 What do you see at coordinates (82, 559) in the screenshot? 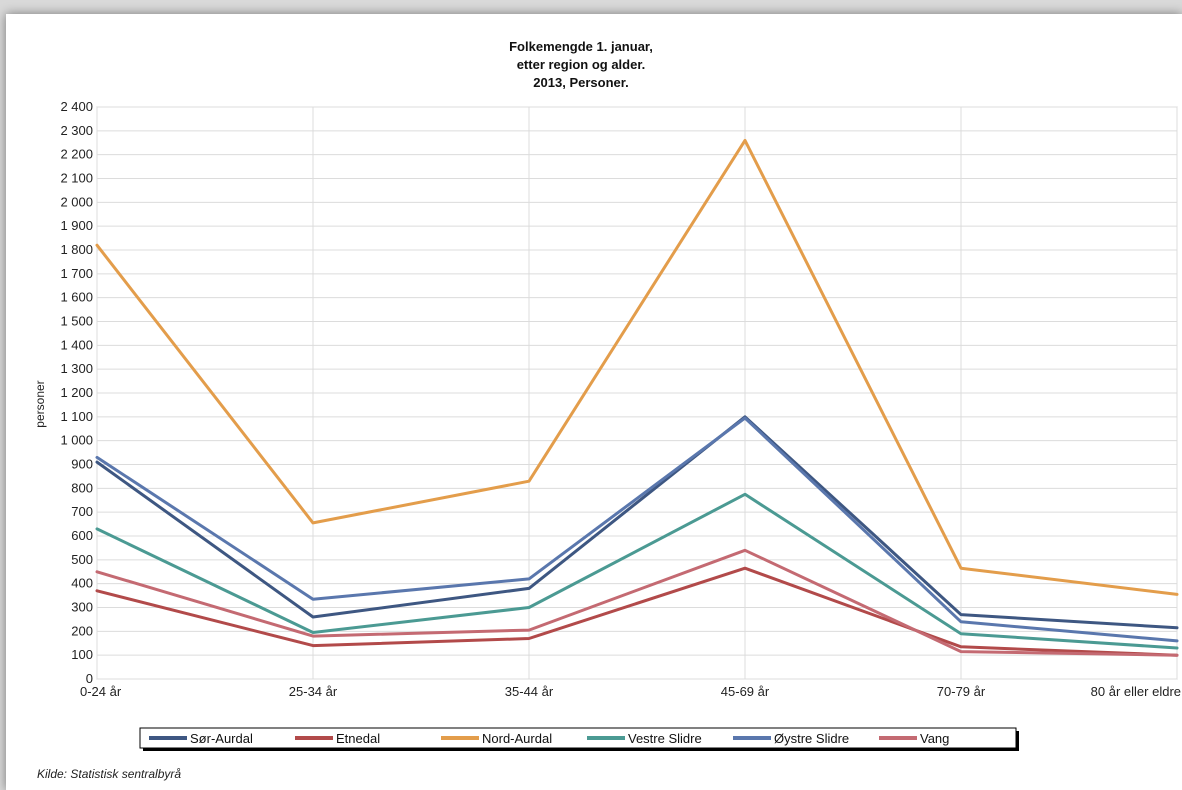
I see `y-tick-label: 500` at bounding box center [82, 559].